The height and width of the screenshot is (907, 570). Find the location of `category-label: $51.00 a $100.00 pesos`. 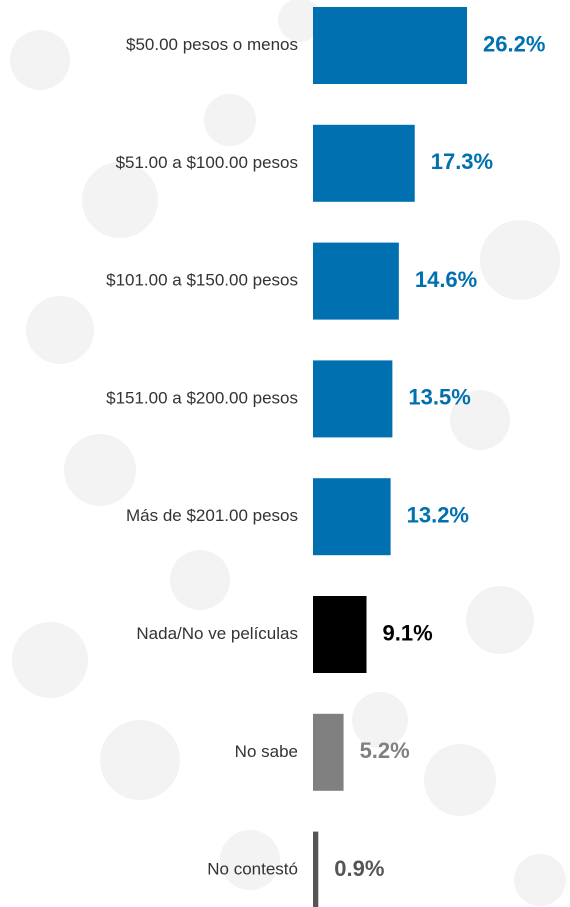

category-label: $51.00 a $100.00 pesos is located at coordinates (207, 162).